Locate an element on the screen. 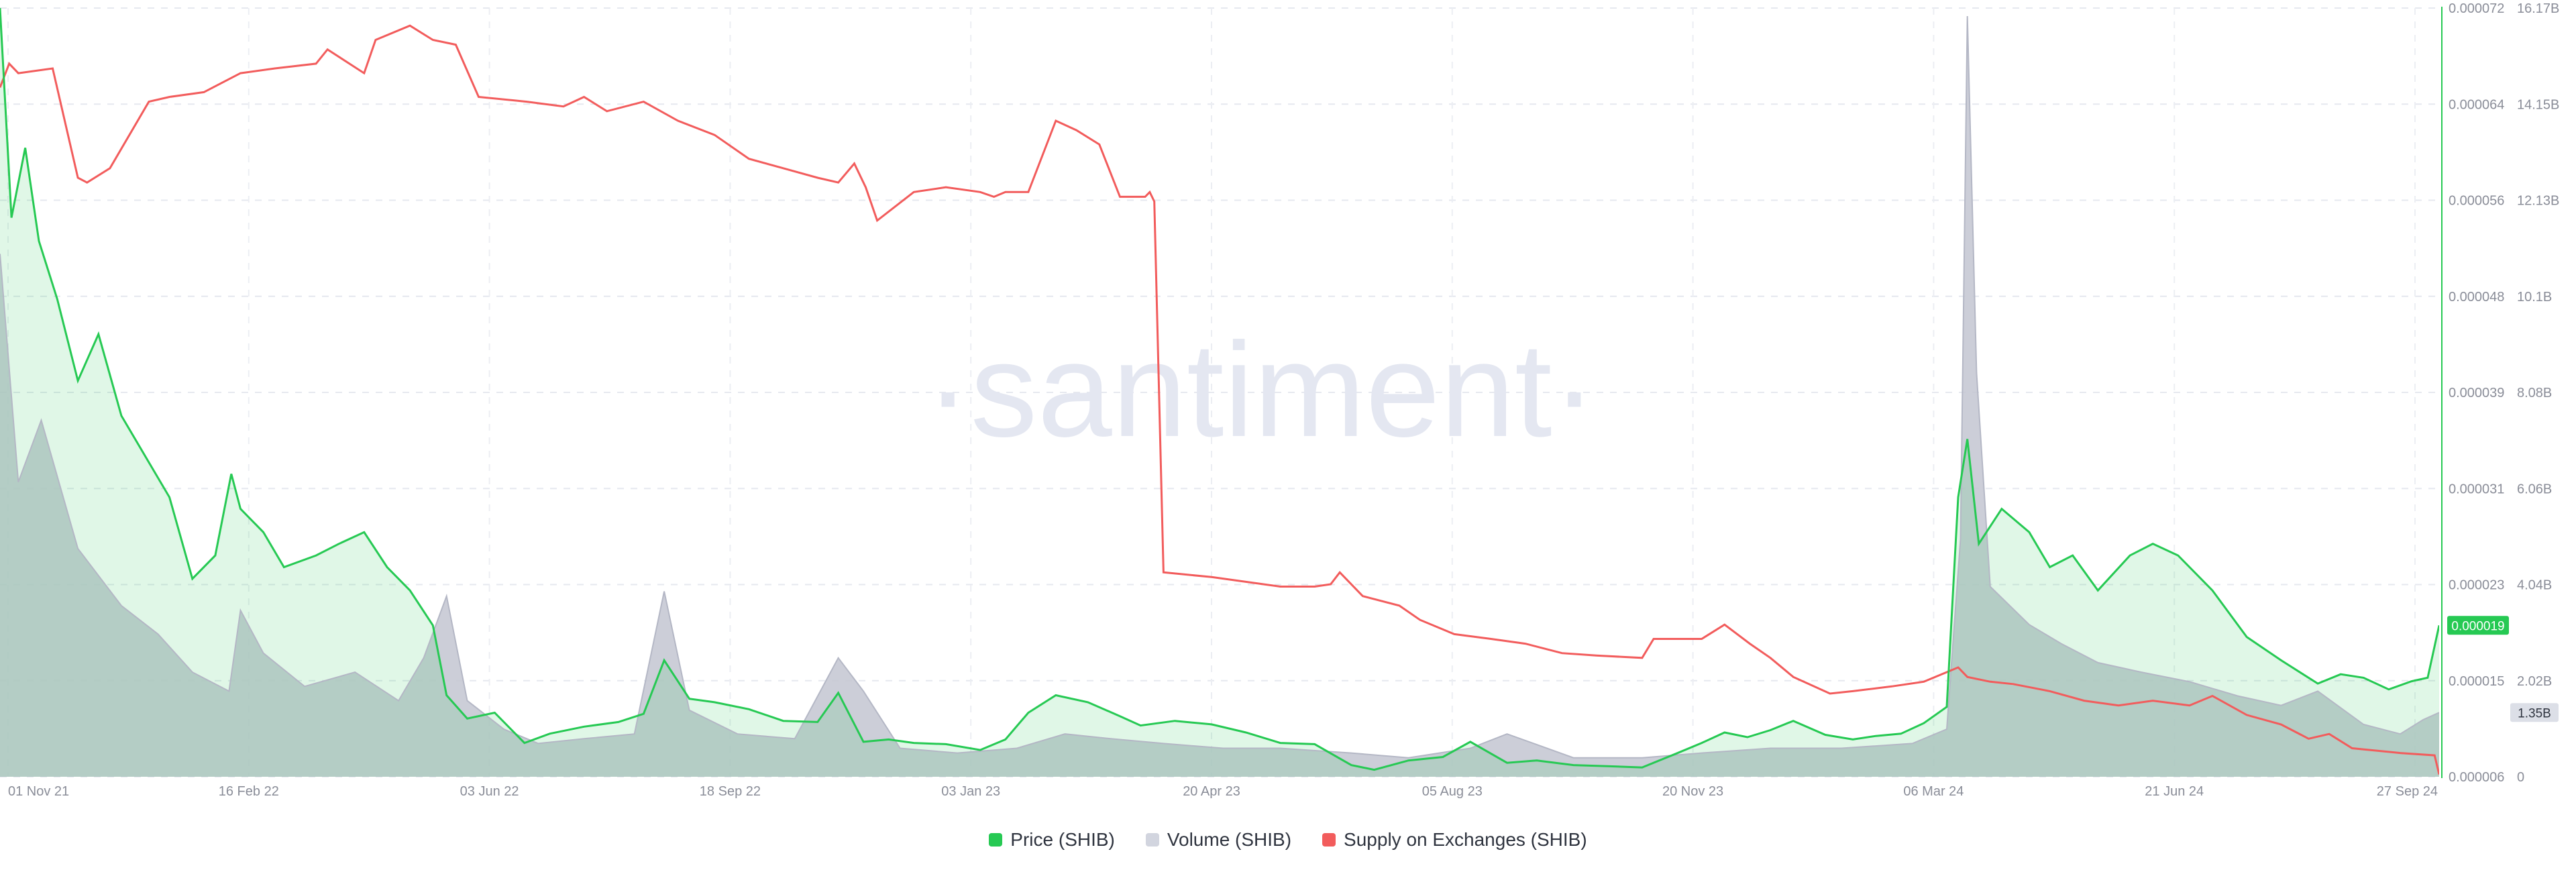  volume-tick-label: 0 is located at coordinates (2520, 778).